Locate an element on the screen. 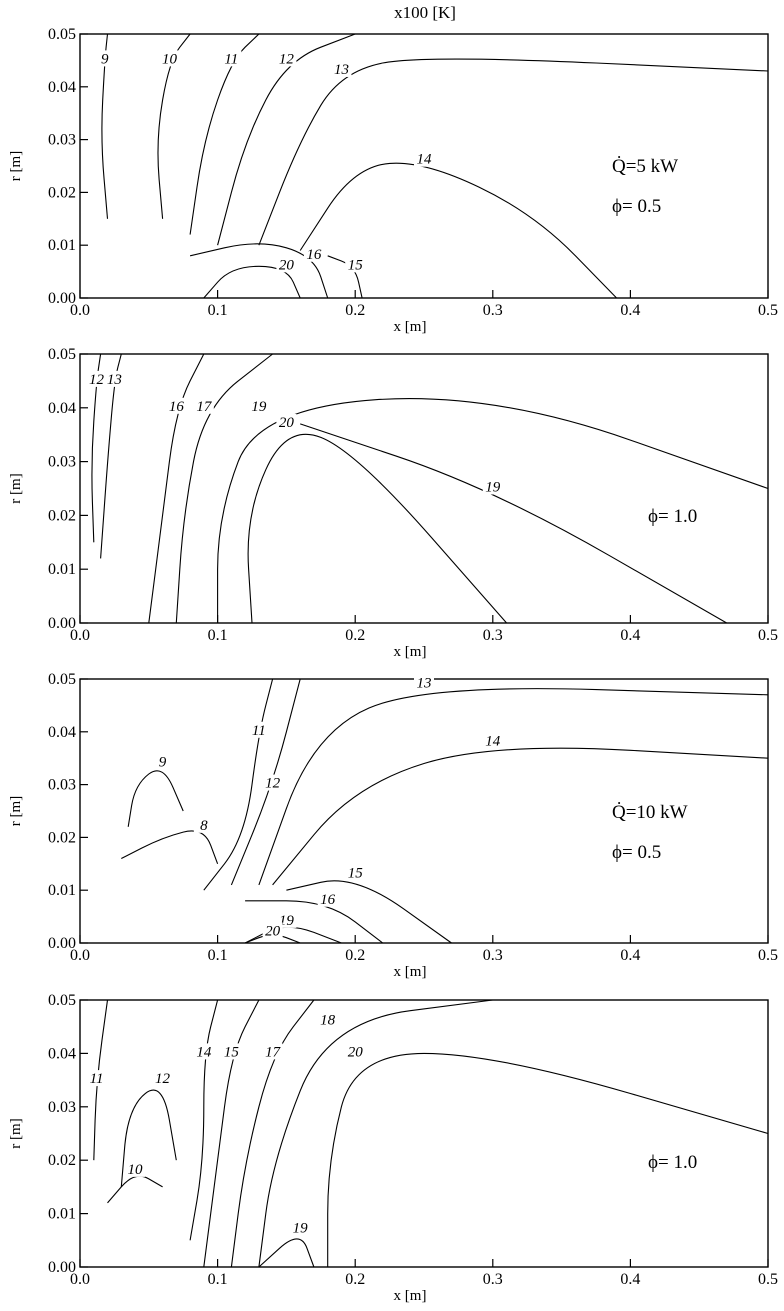 The width and height of the screenshot is (784, 1311). contour-label: 16 is located at coordinates (177, 407).